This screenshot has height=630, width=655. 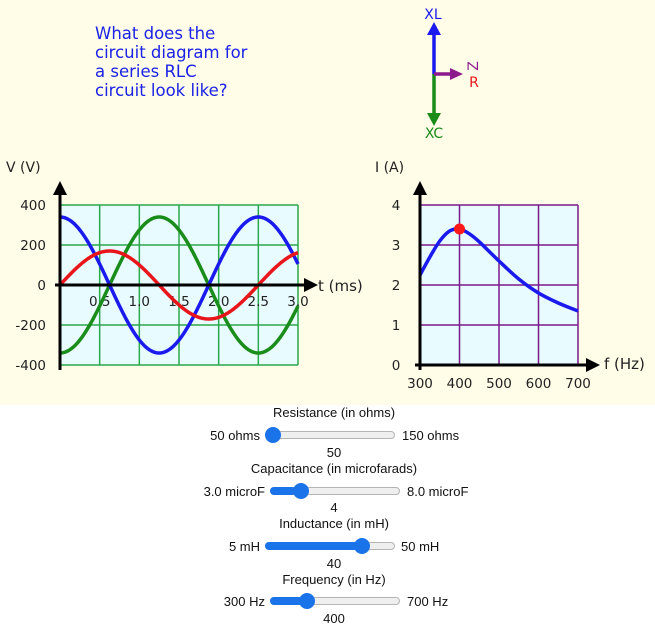 I want to click on current-x-axis-label: f (Hz), so click(x=624, y=364).